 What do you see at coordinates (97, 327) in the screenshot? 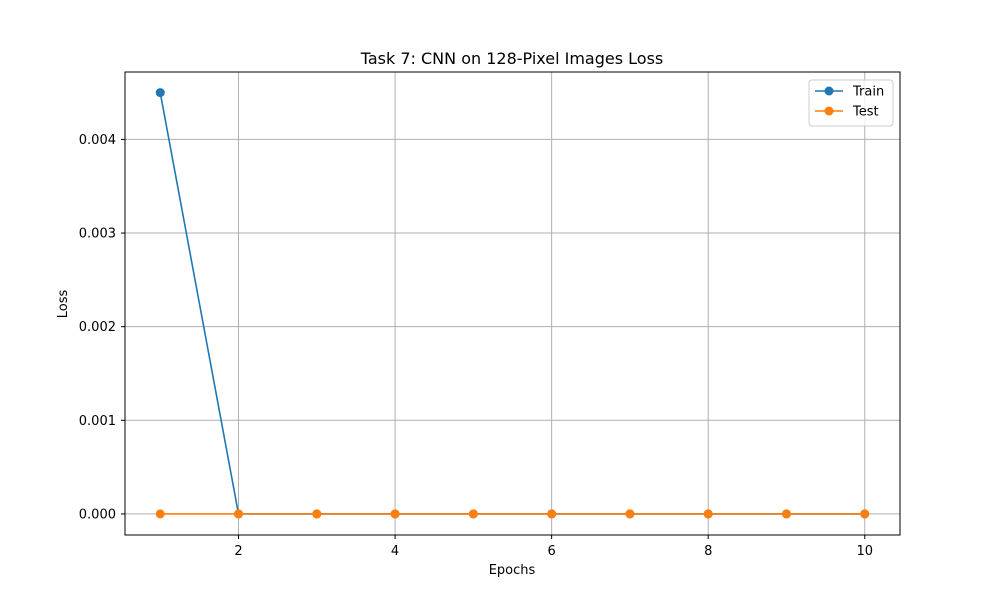
I see `y-tick-label: 0.002` at bounding box center [97, 327].